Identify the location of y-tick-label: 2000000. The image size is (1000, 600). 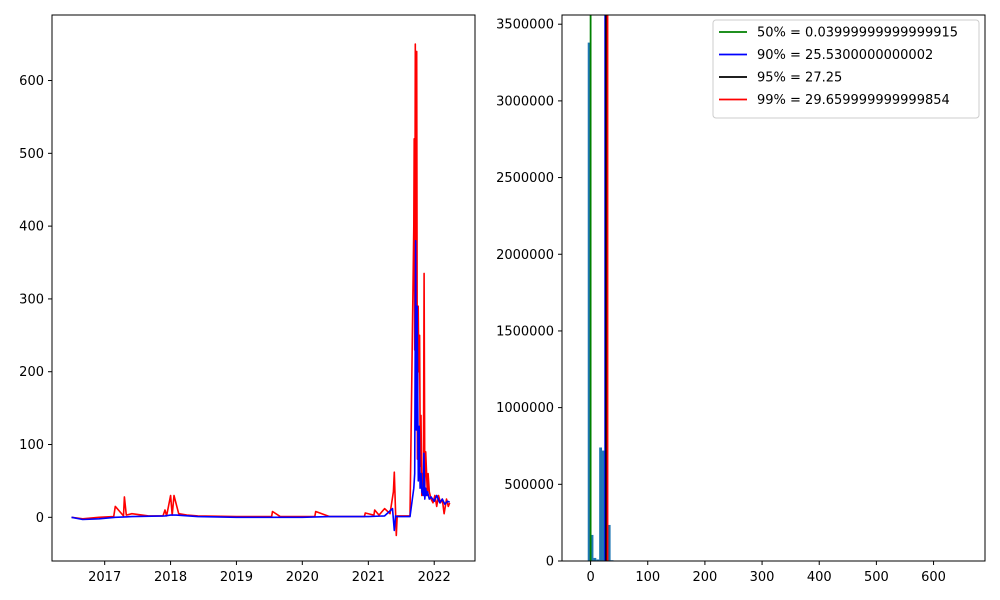
(525, 255).